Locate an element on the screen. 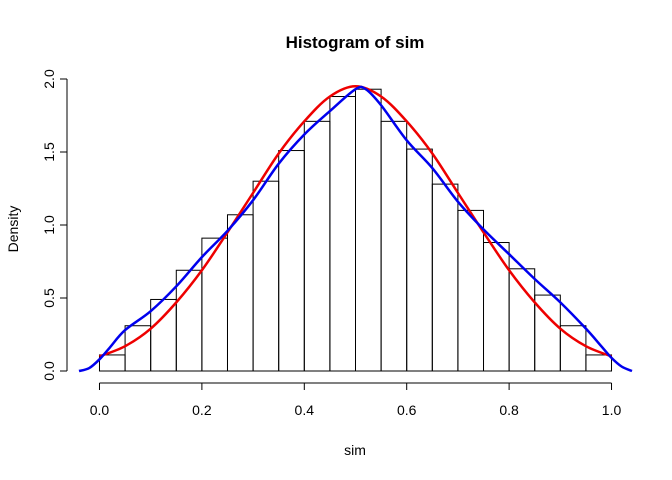 The height and width of the screenshot is (480, 672). y-tick-label: 0.0 is located at coordinates (49, 371).